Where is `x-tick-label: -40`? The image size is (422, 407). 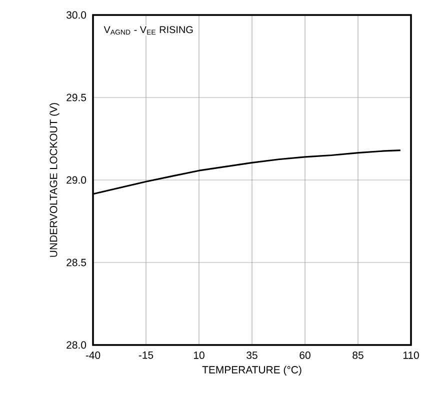 x-tick-label: -40 is located at coordinates (93, 355).